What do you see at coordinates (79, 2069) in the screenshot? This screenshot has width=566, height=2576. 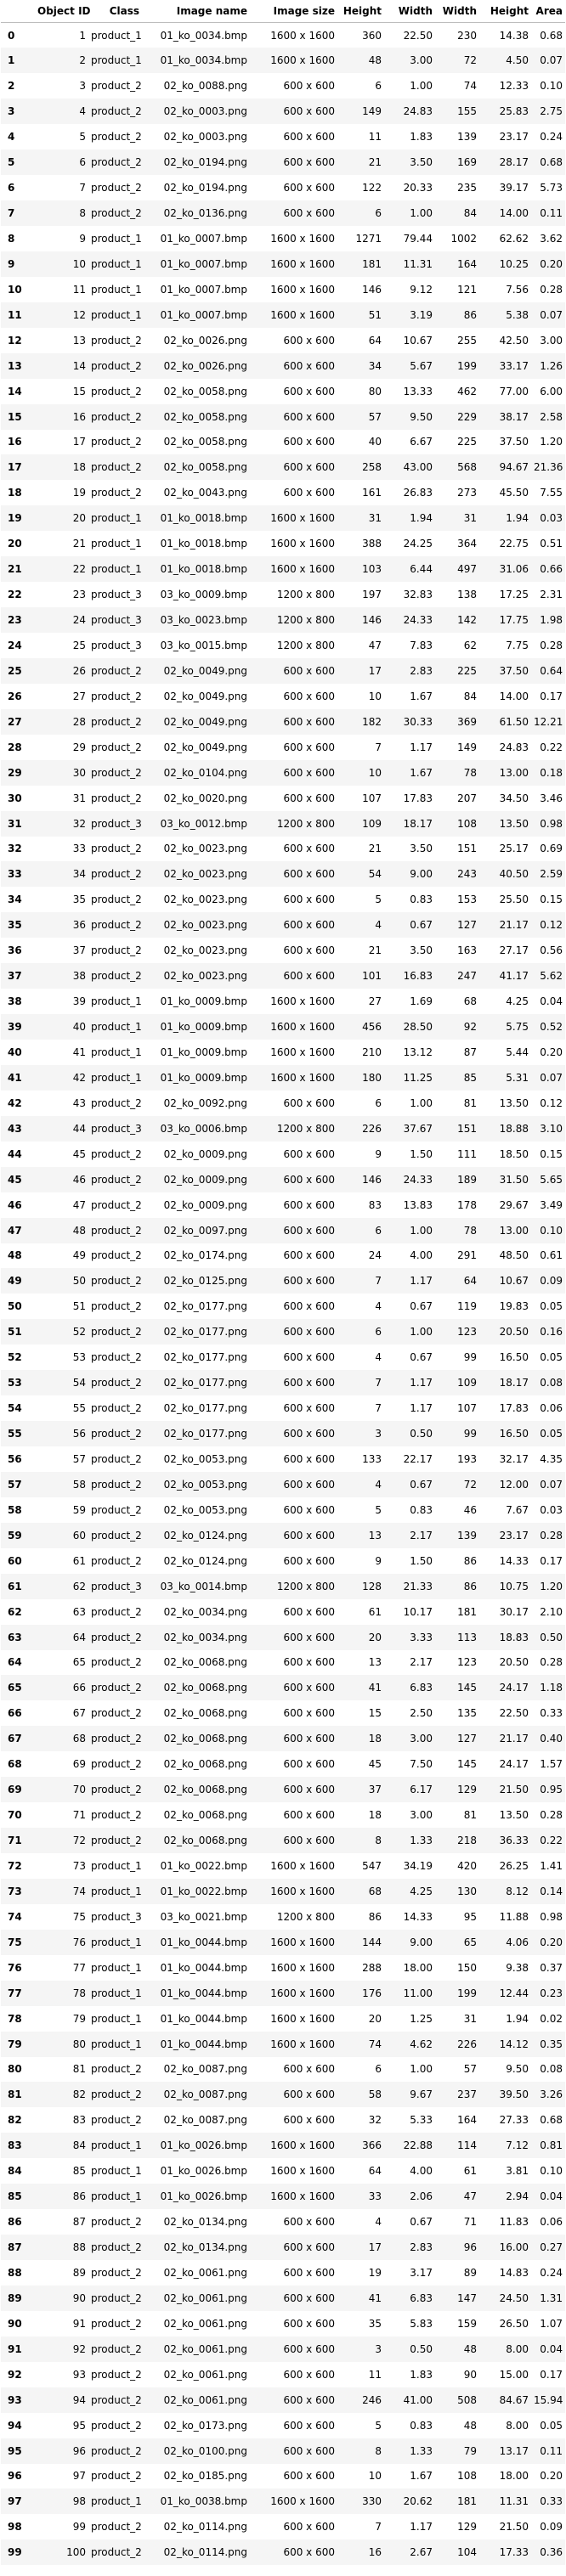 I see `object-id-cell: 81` at bounding box center [79, 2069].